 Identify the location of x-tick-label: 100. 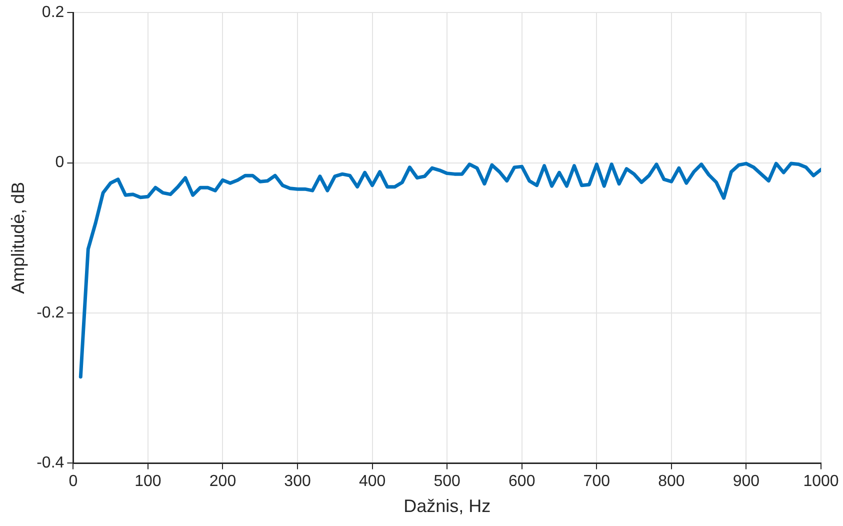
(148, 481).